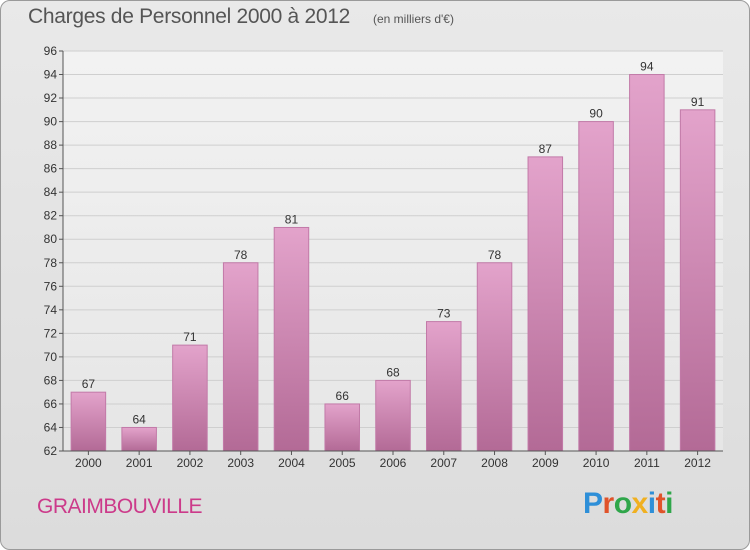  I want to click on bar-value-label: 94, so click(647, 67).